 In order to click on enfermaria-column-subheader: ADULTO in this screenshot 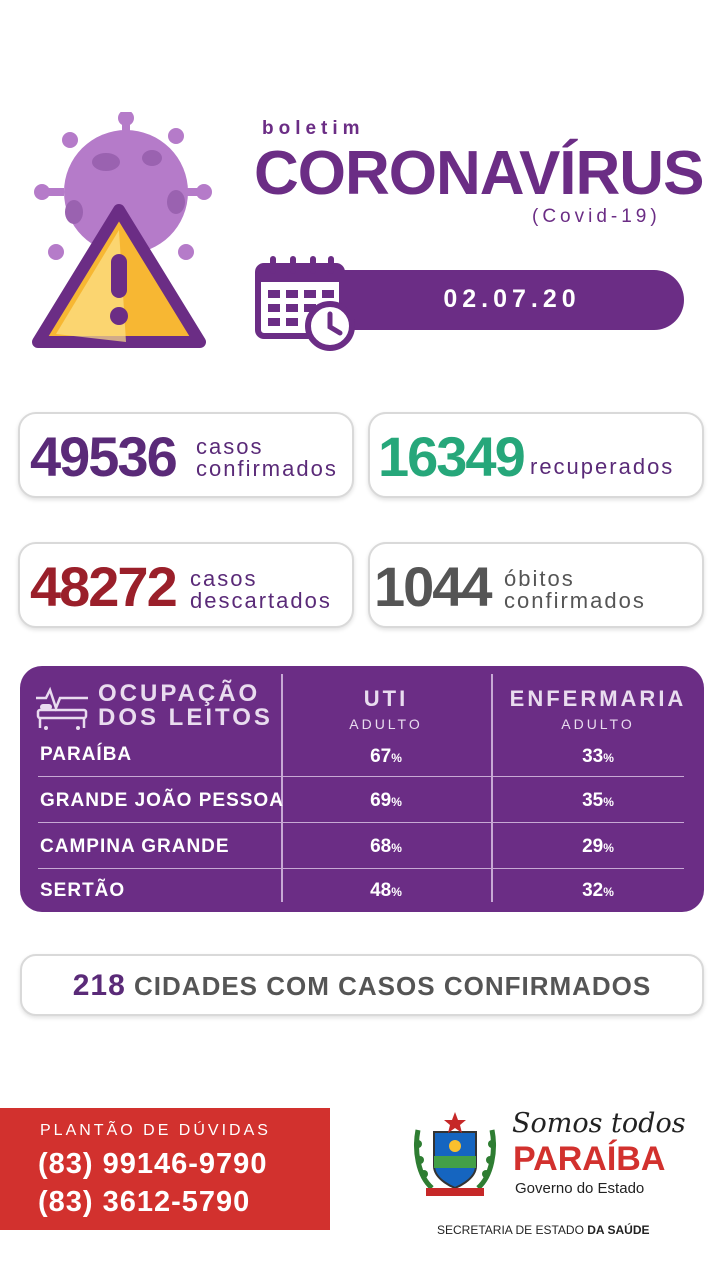, I will do `click(598, 724)`.